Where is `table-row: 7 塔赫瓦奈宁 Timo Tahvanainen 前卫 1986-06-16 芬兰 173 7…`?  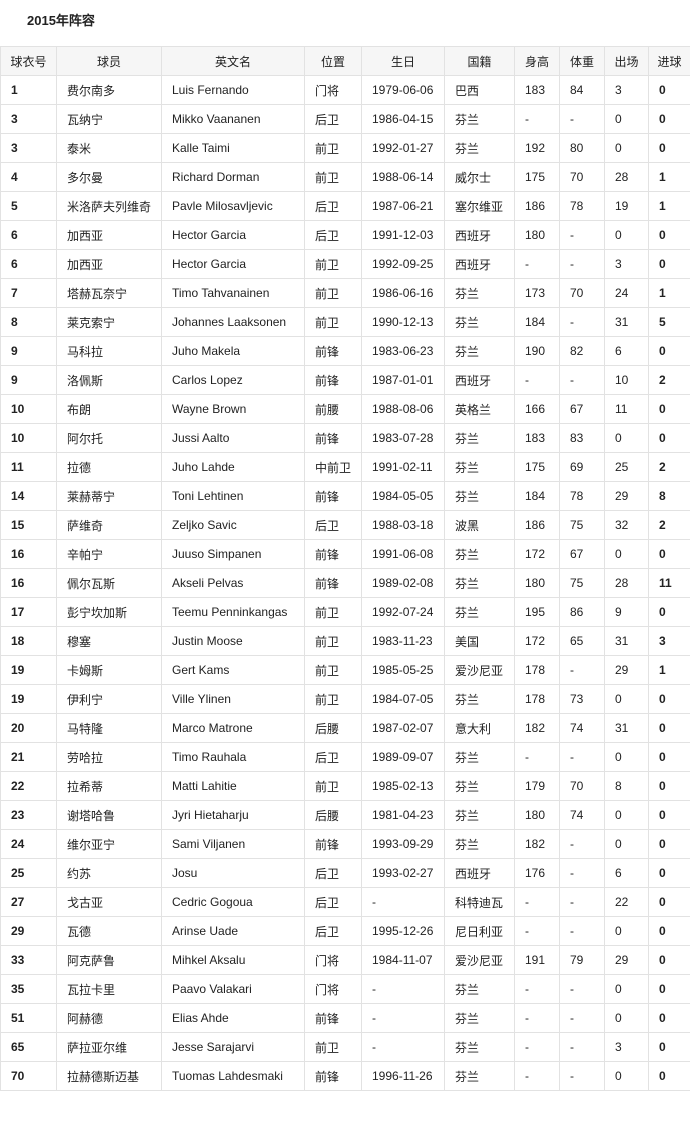
table-row: 7 塔赫瓦奈宁 Timo Tahvanainen 前卫 1986-06-16 芬兰 173 7… is located at coordinates (345, 293).